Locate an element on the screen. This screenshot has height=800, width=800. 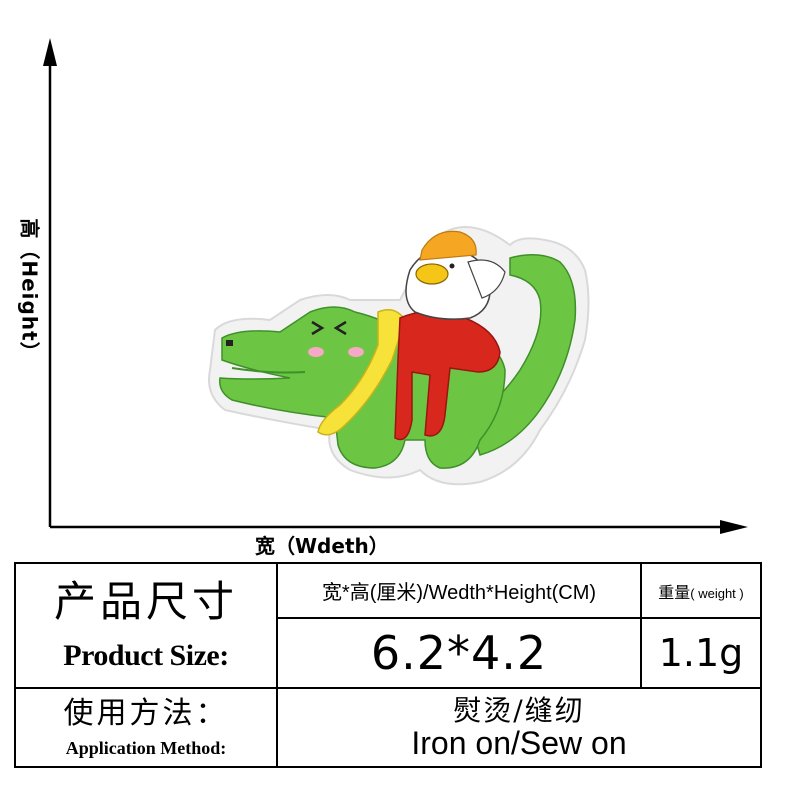
crocodile-eyes-icon is located at coordinates (329, 328).